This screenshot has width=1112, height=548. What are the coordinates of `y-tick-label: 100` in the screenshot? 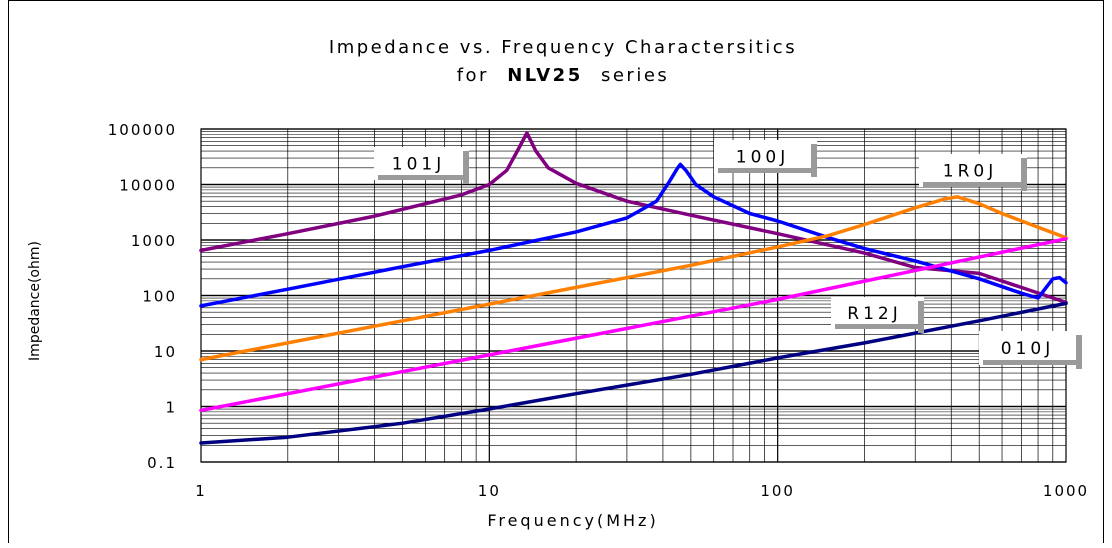 It's located at (159, 297).